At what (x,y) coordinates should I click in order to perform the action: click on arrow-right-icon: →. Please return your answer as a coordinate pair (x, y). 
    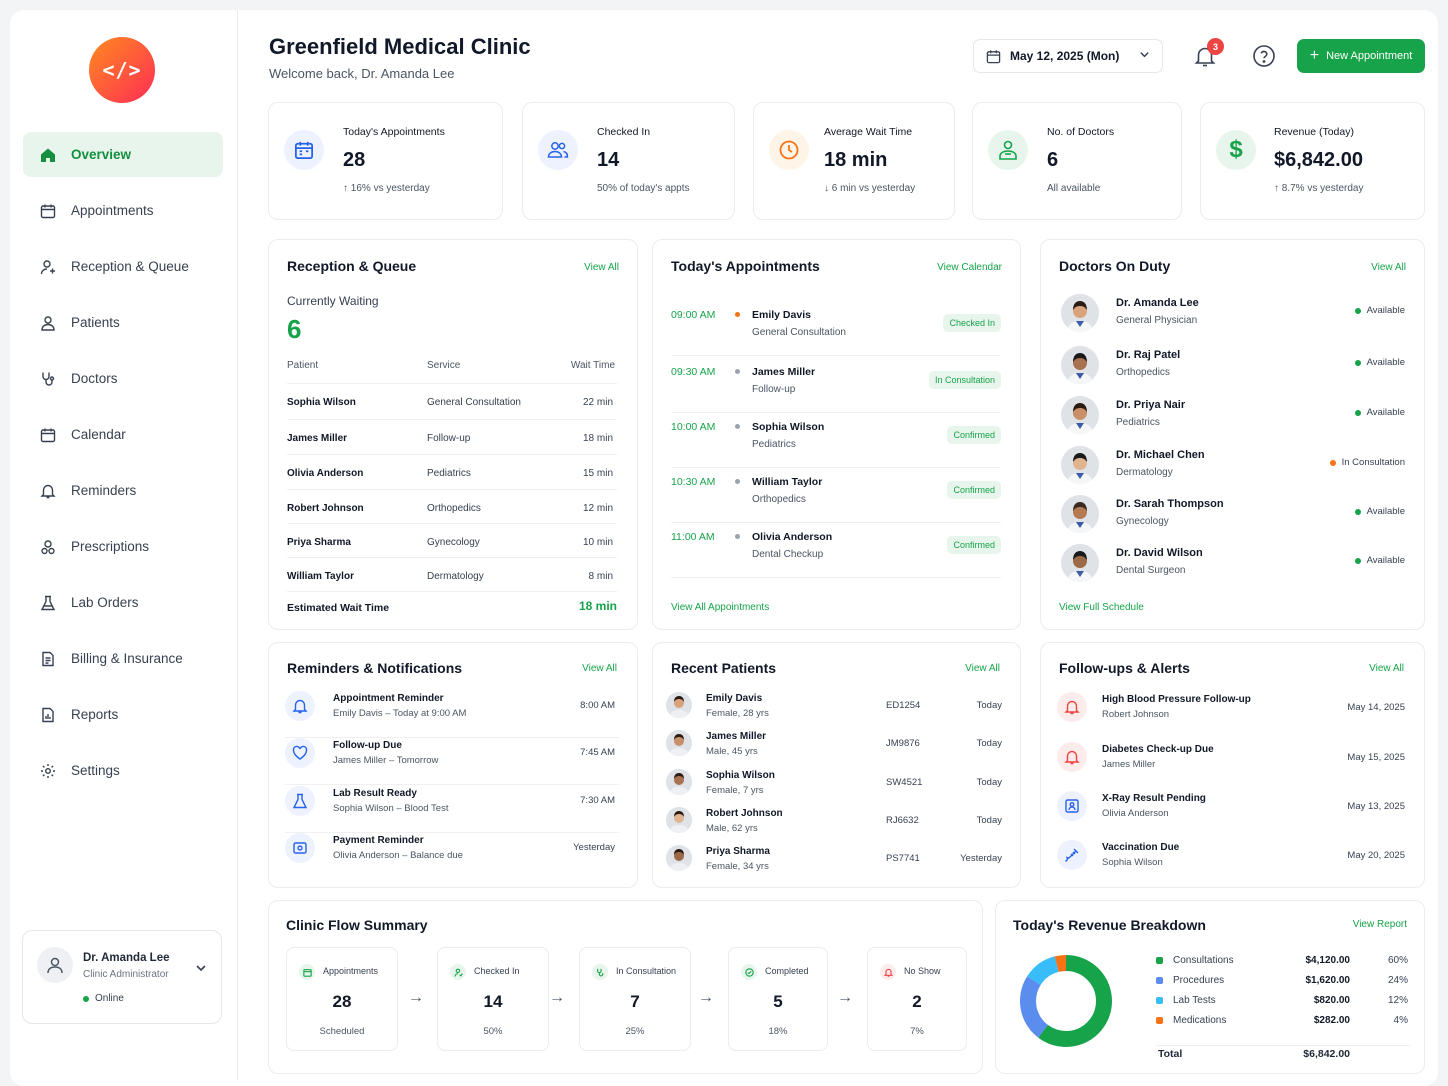
    Looking at the image, I should click on (416, 997).